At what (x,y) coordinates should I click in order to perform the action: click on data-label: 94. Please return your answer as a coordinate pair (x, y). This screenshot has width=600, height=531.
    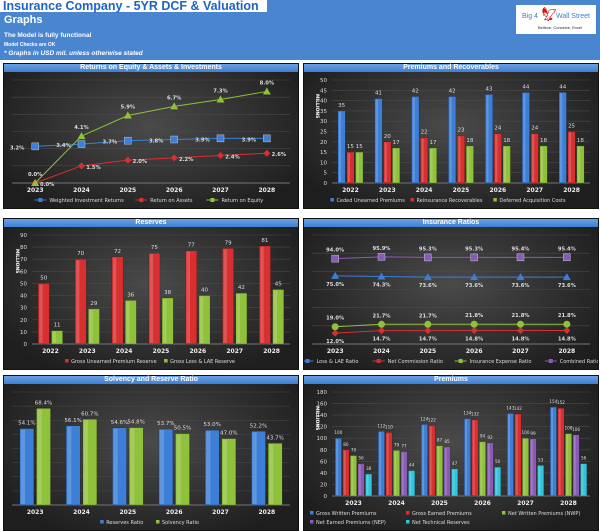
    Looking at the image, I should click on (483, 436).